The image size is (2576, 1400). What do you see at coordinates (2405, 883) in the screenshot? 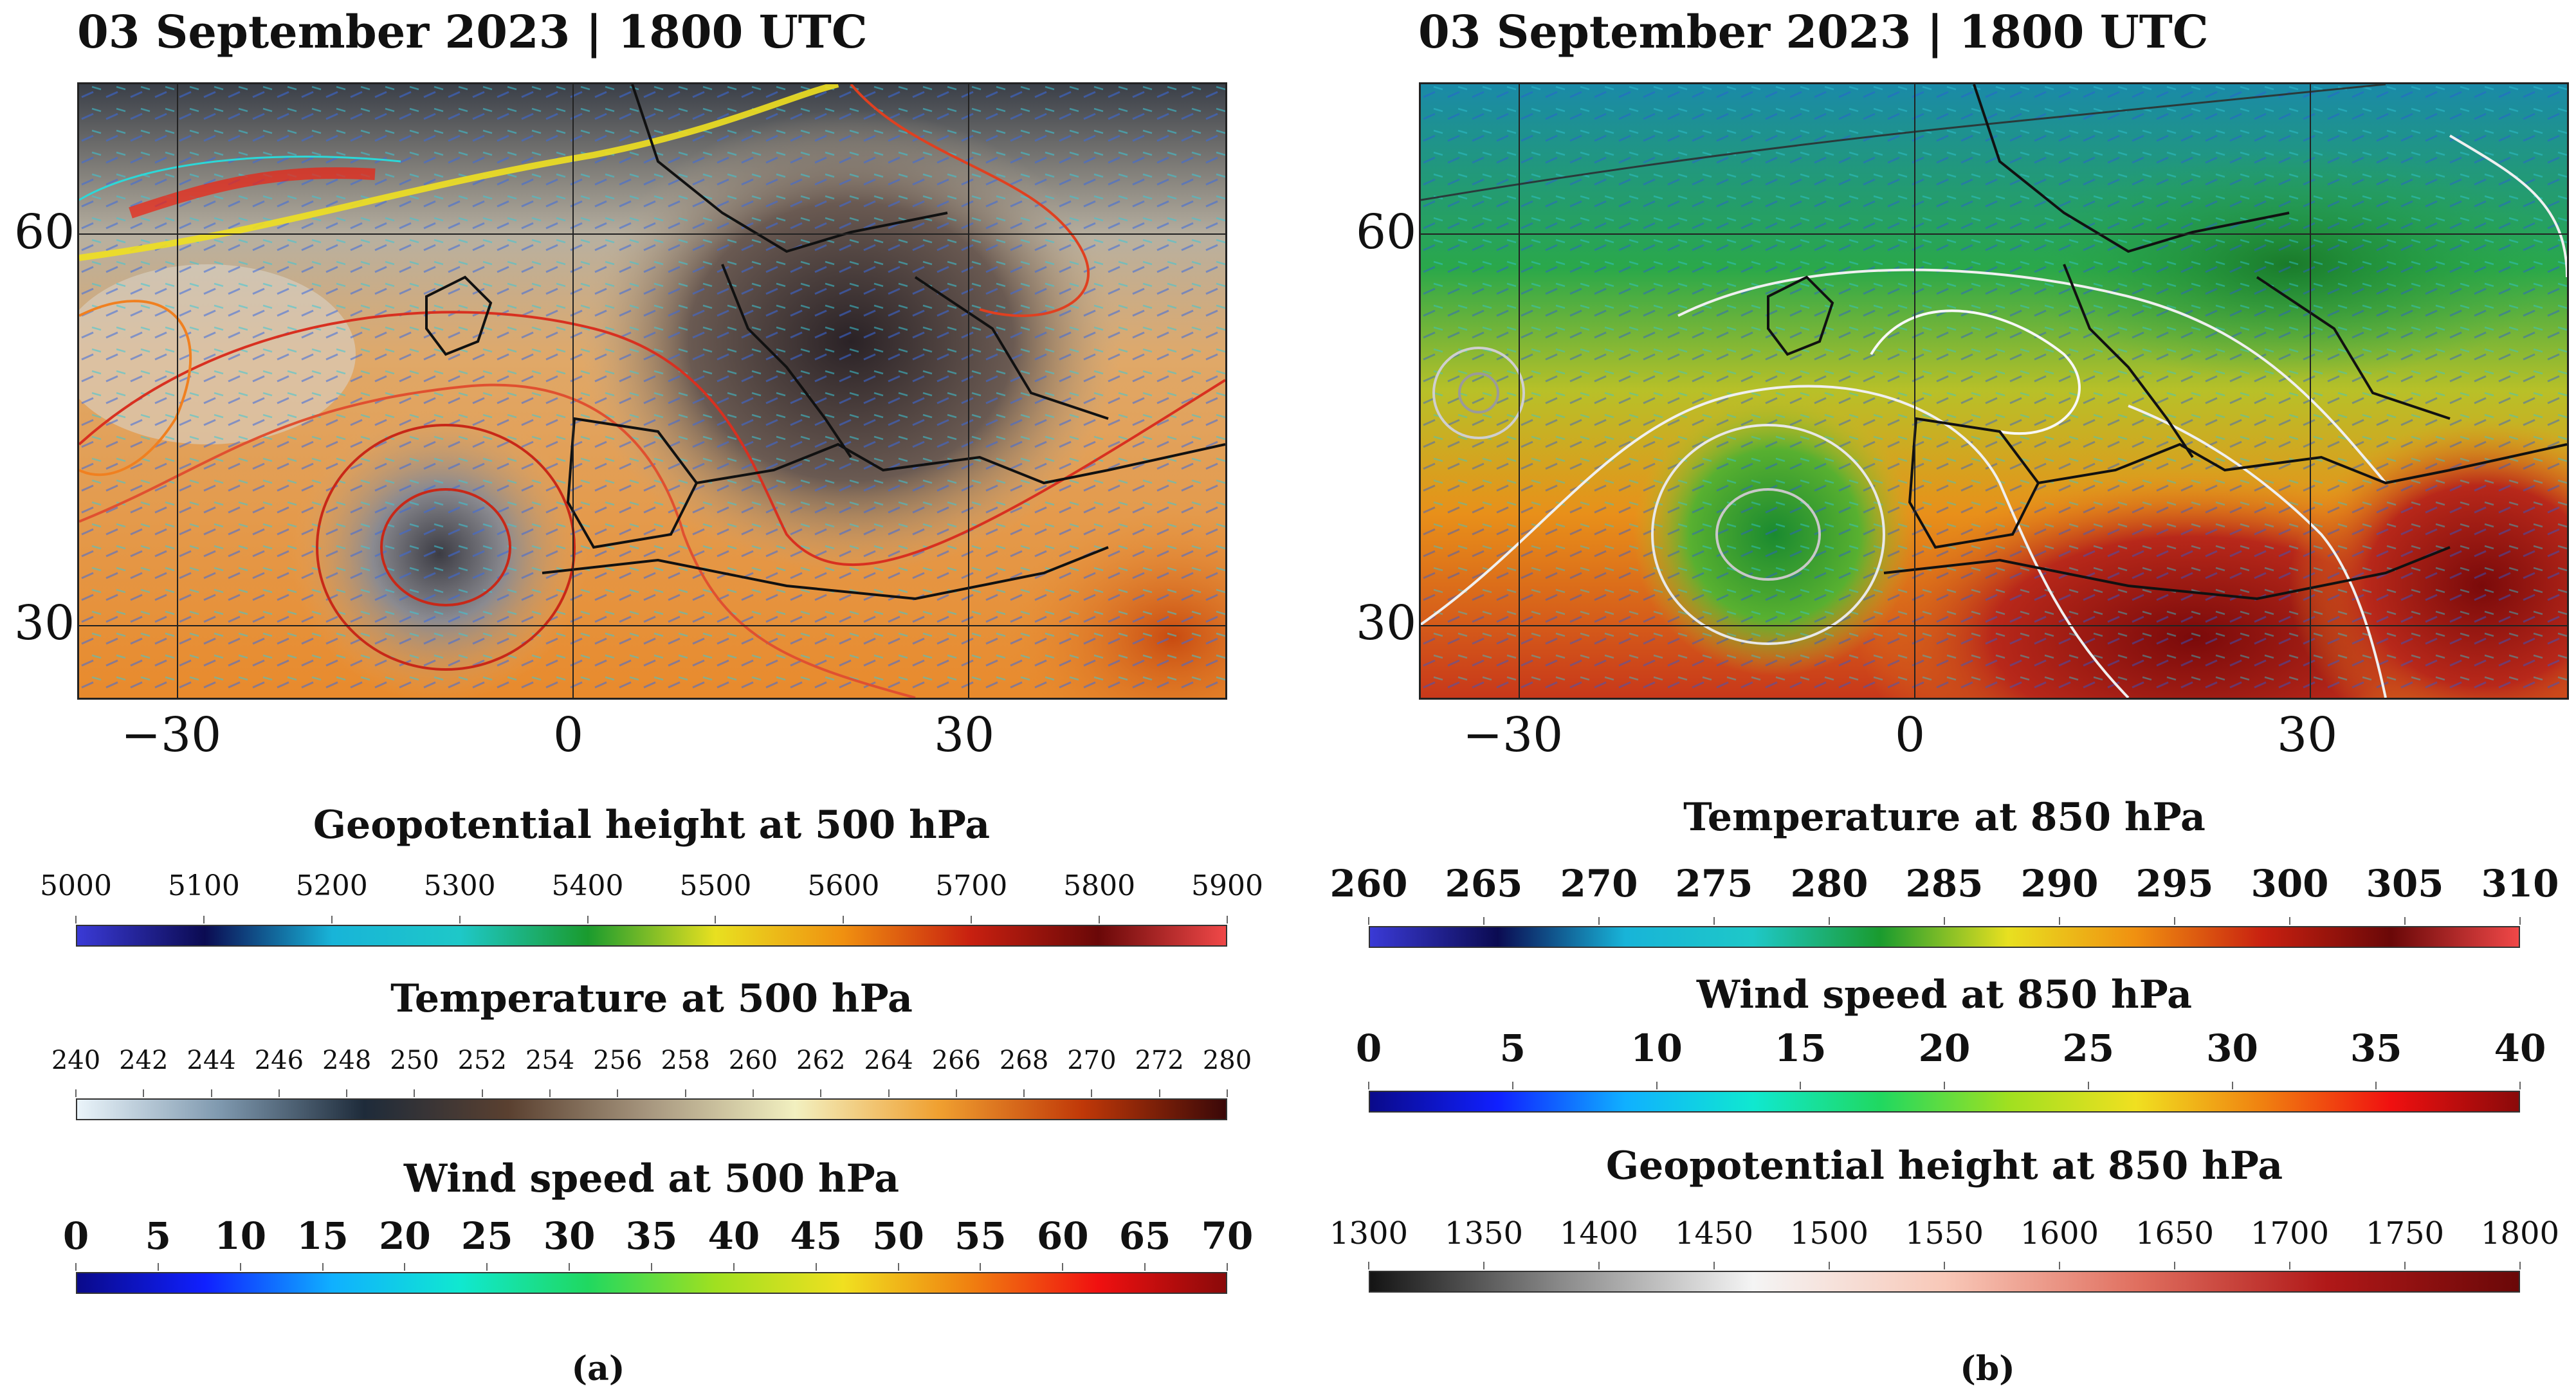
I see `colorbar-tick-label: 305` at bounding box center [2405, 883].